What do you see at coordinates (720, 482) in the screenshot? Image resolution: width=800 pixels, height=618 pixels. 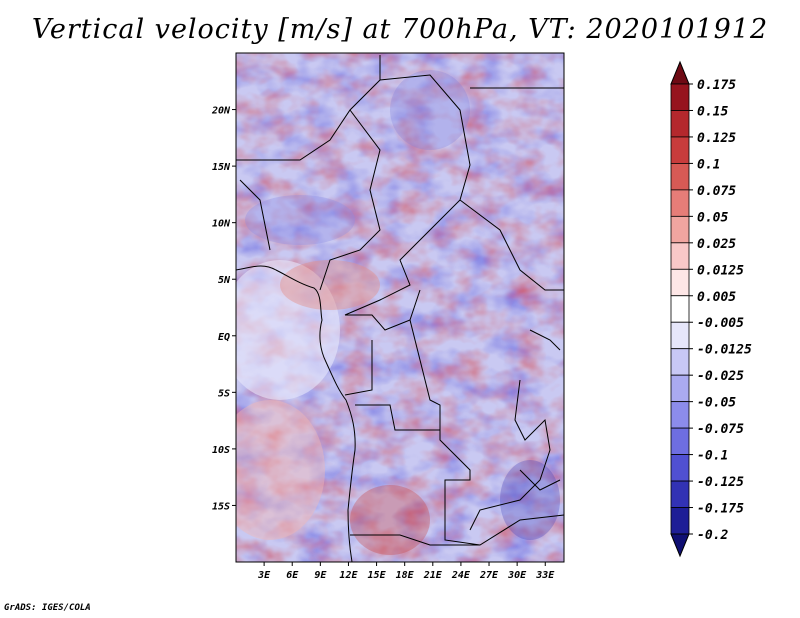 I see `colorbar-label: -0.125` at bounding box center [720, 482].